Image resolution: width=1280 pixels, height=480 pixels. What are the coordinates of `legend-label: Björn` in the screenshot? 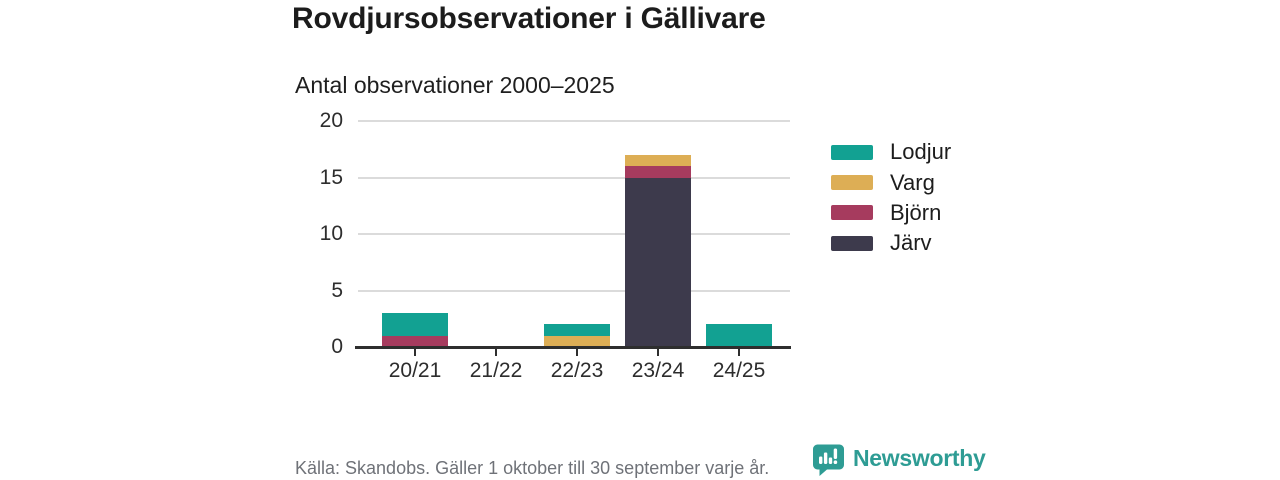 It's located at (916, 212).